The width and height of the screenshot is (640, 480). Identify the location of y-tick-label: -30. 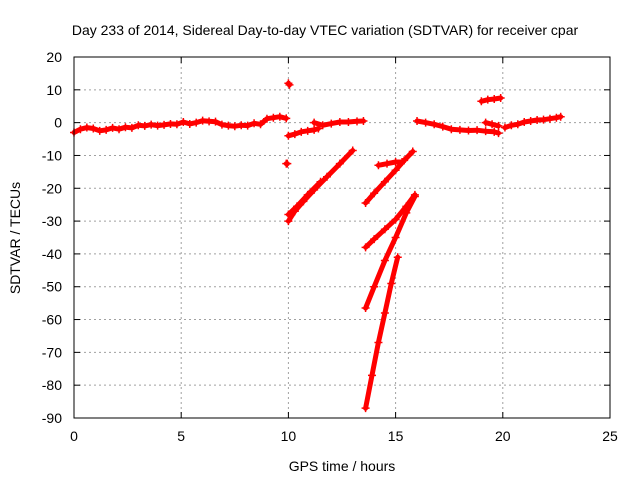
(52, 221).